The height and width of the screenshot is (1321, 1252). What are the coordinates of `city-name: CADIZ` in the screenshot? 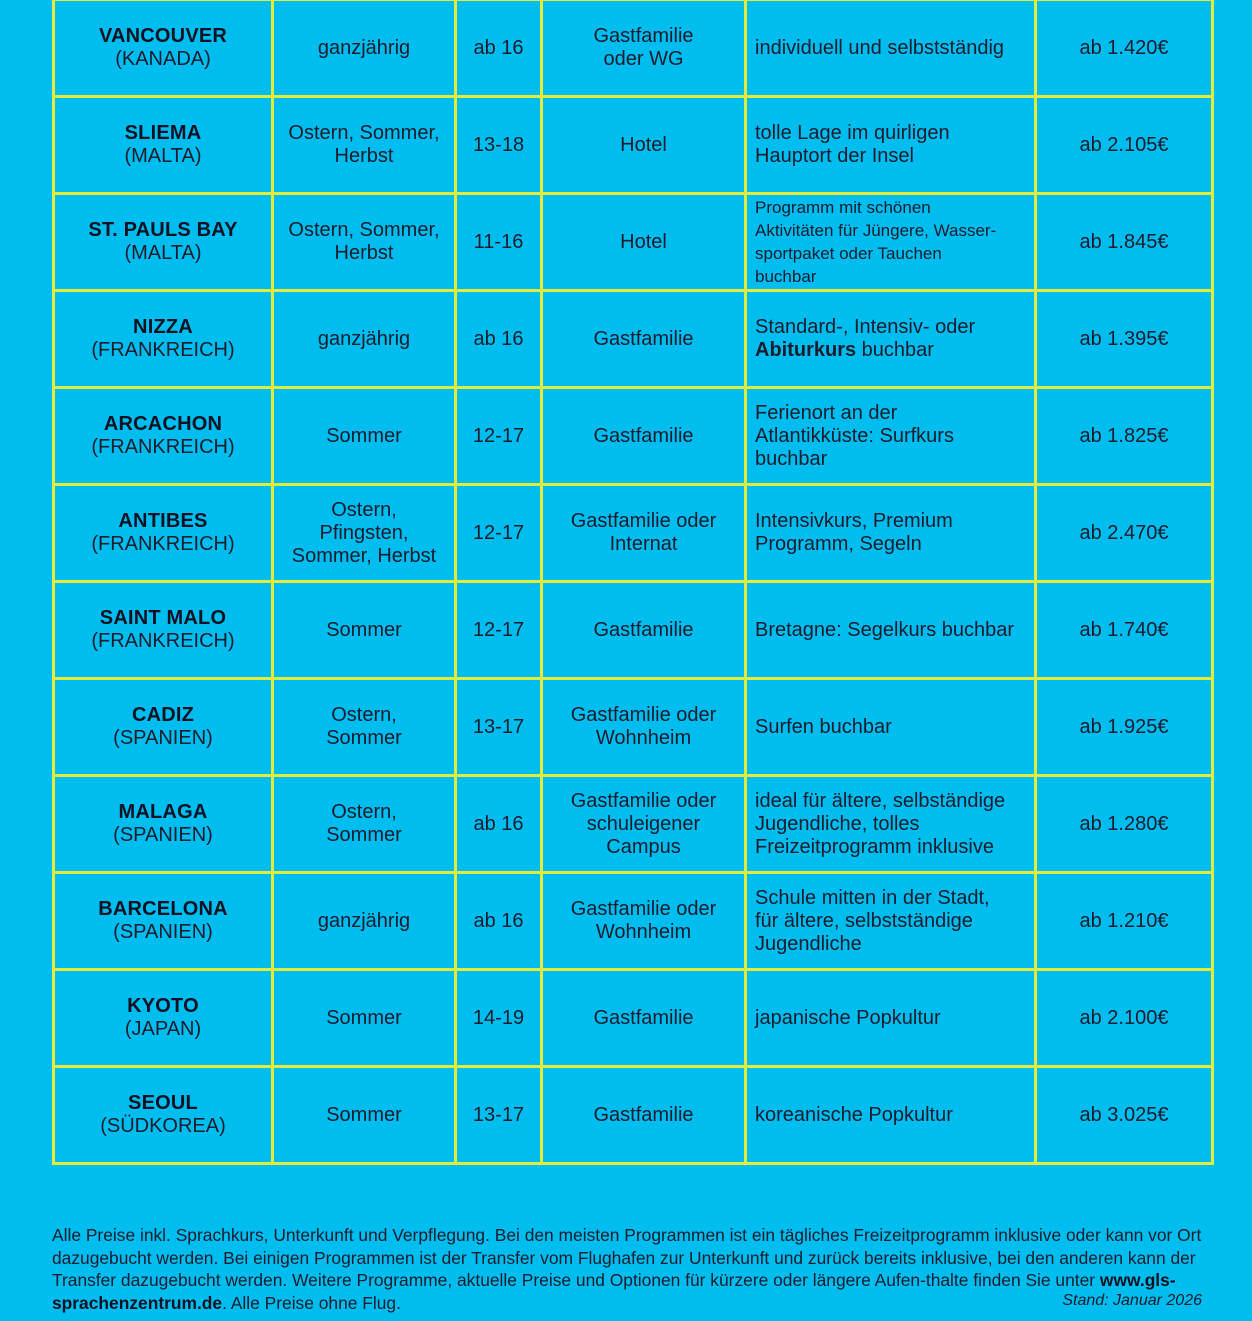 It's located at (163, 715).